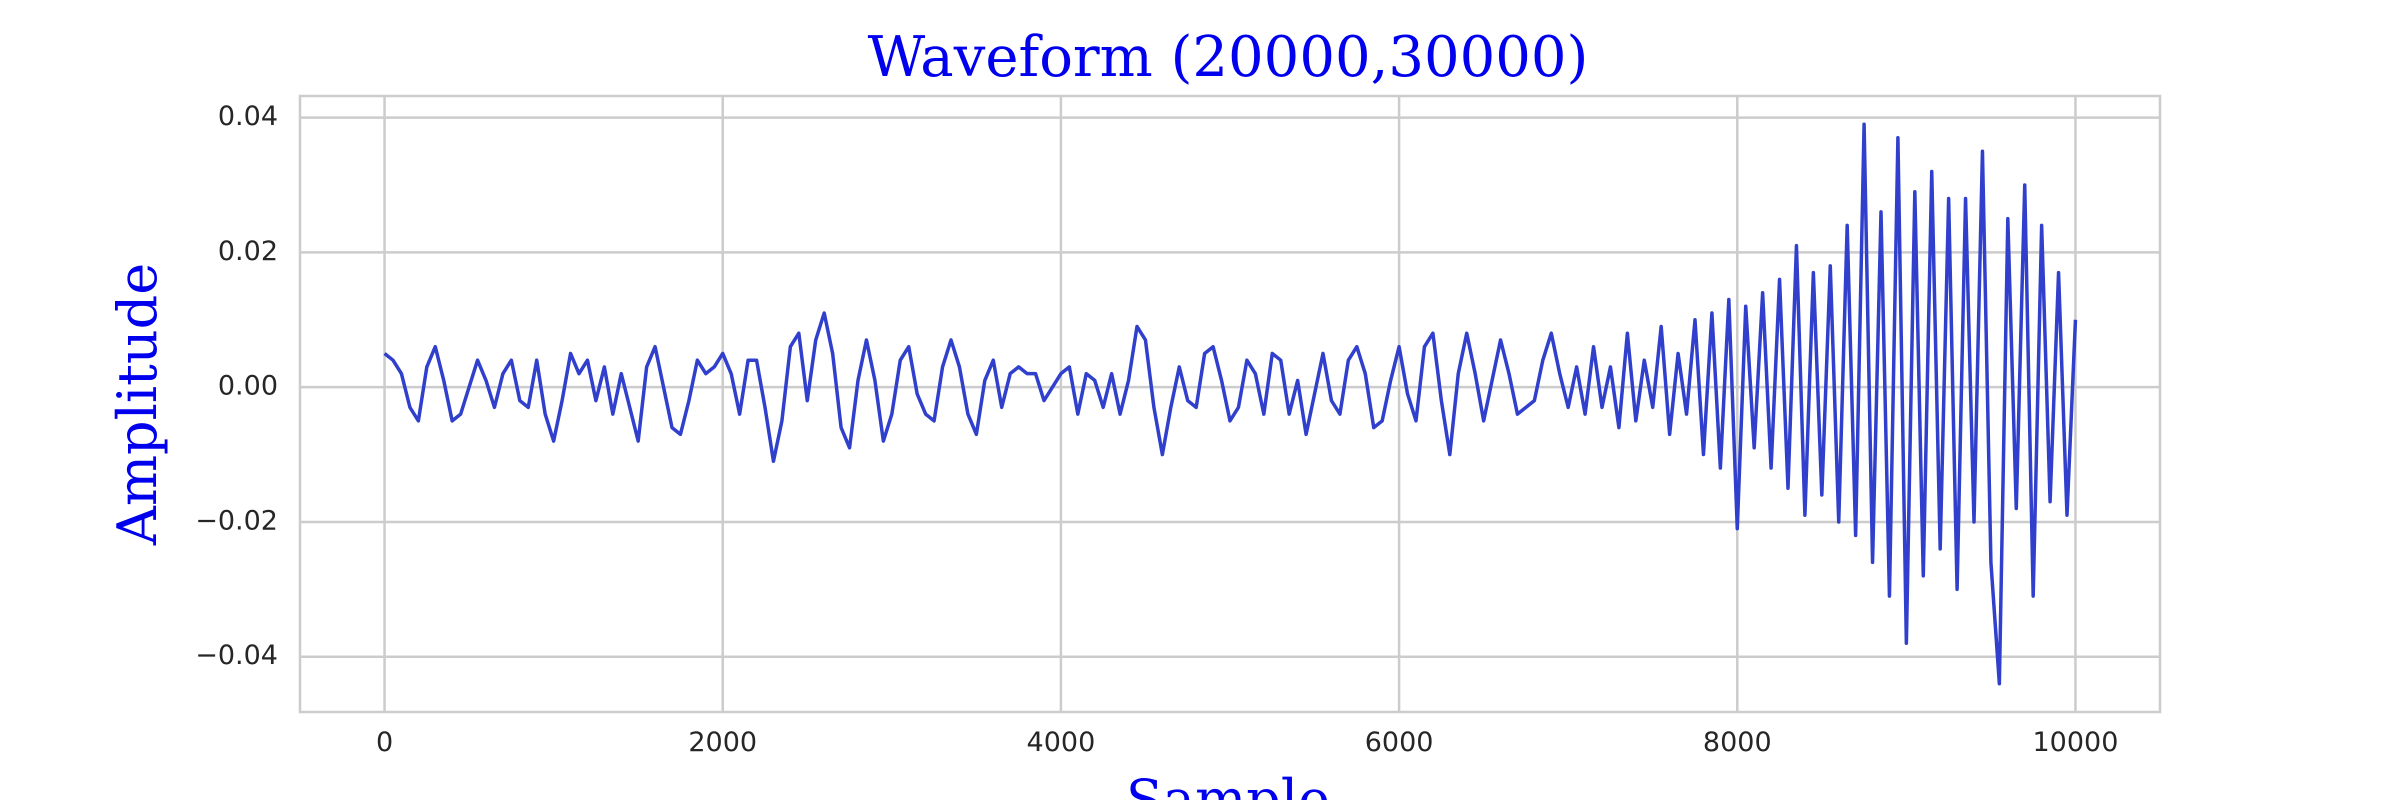  I want to click on x-axis-label: Sample, so click(1228, 784).